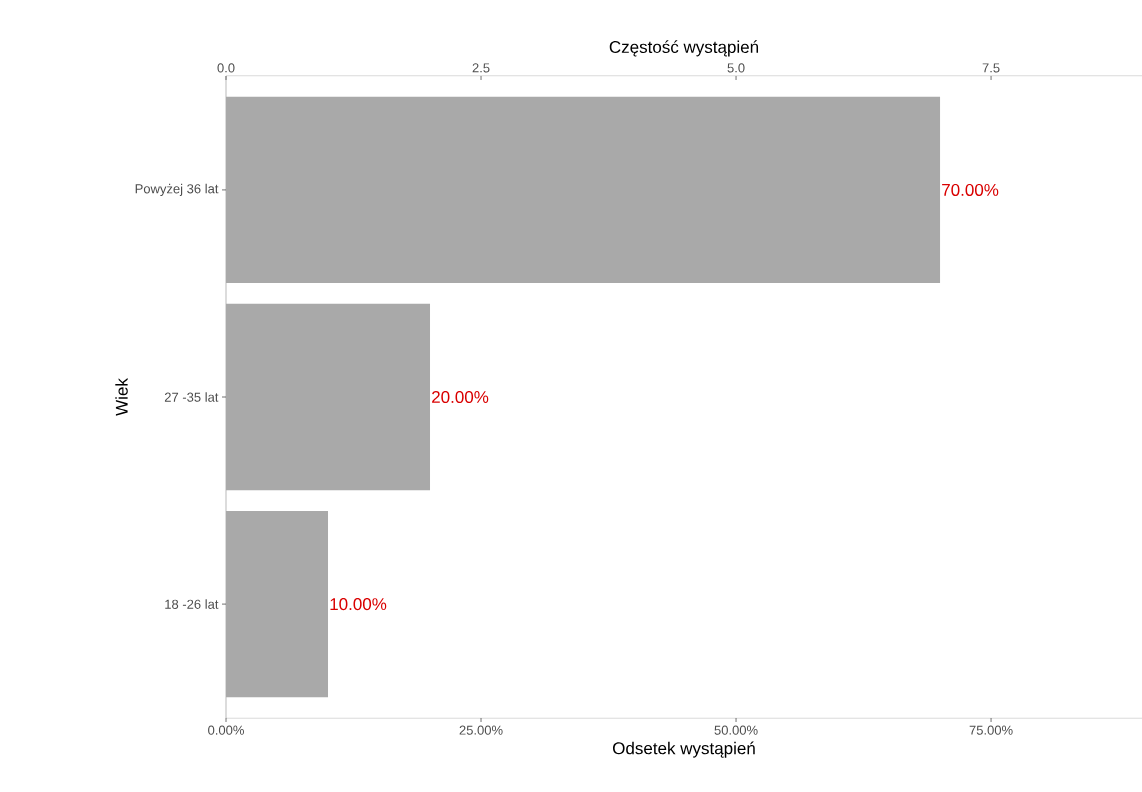 The height and width of the screenshot is (792, 1142). What do you see at coordinates (481, 730) in the screenshot?
I see `x-tick-label: 25.00%` at bounding box center [481, 730].